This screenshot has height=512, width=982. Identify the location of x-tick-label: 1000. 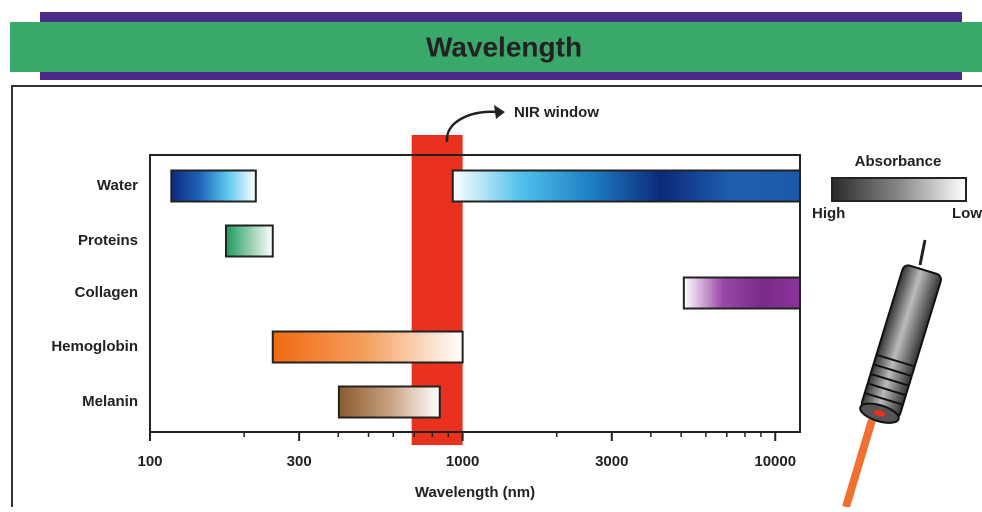
(462, 461).